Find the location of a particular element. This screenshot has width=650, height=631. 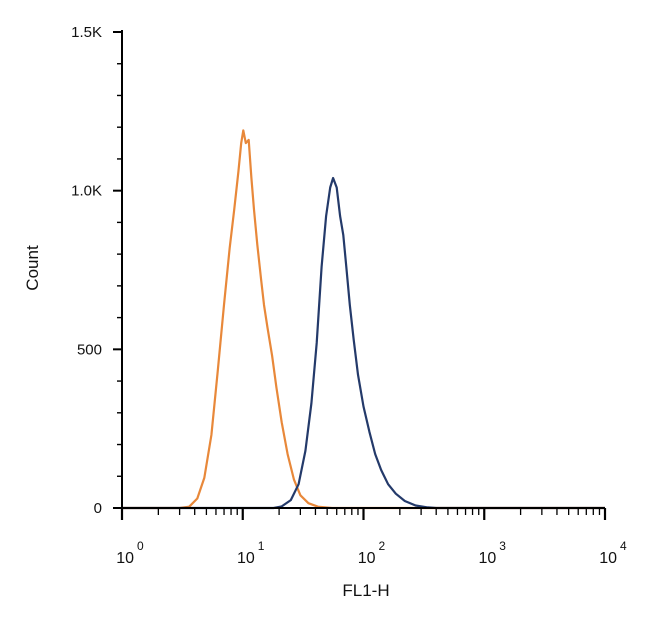

x-tick-exponent: 2 is located at coordinates (382, 546).